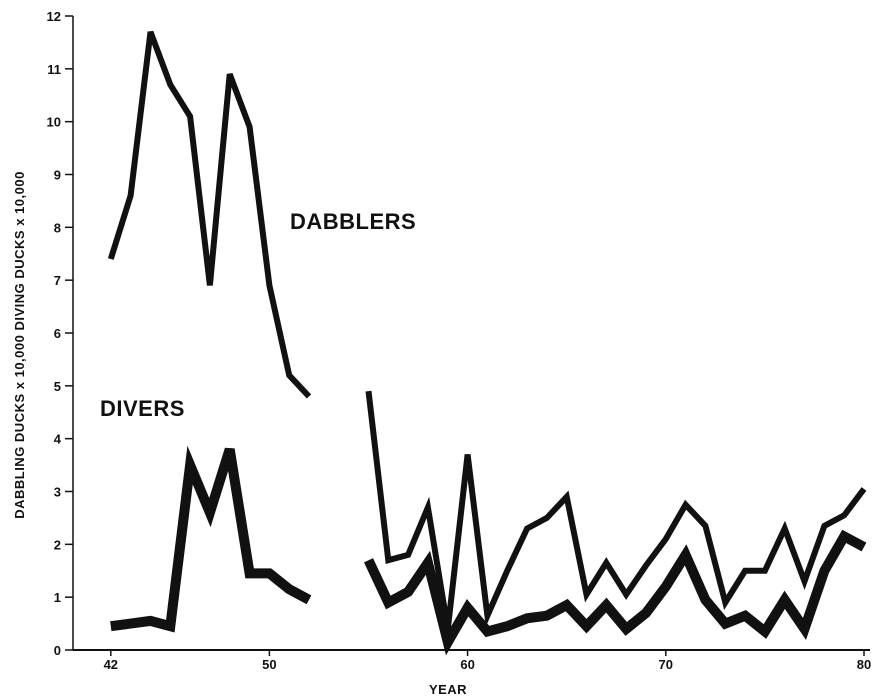 Image resolution: width=884 pixels, height=700 pixels. What do you see at coordinates (57, 333) in the screenshot?
I see `y-tick-label: 6` at bounding box center [57, 333].